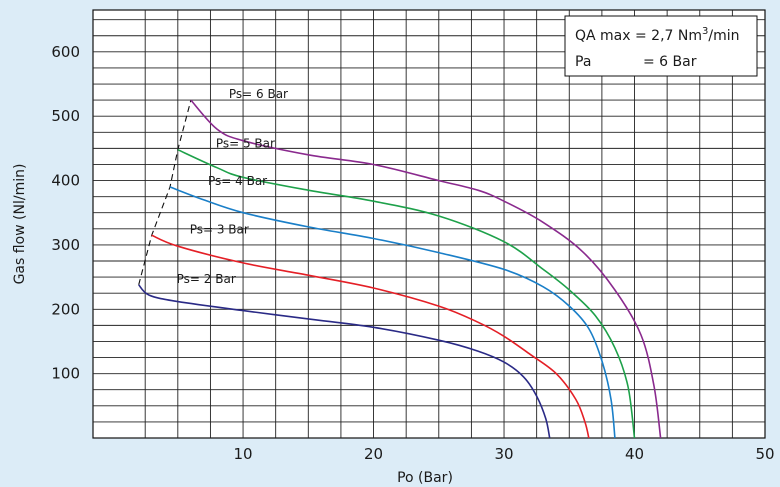 The width and height of the screenshot is (780, 487). I want to click on legend-line-pa-value: = 6 Bar, so click(670, 62).